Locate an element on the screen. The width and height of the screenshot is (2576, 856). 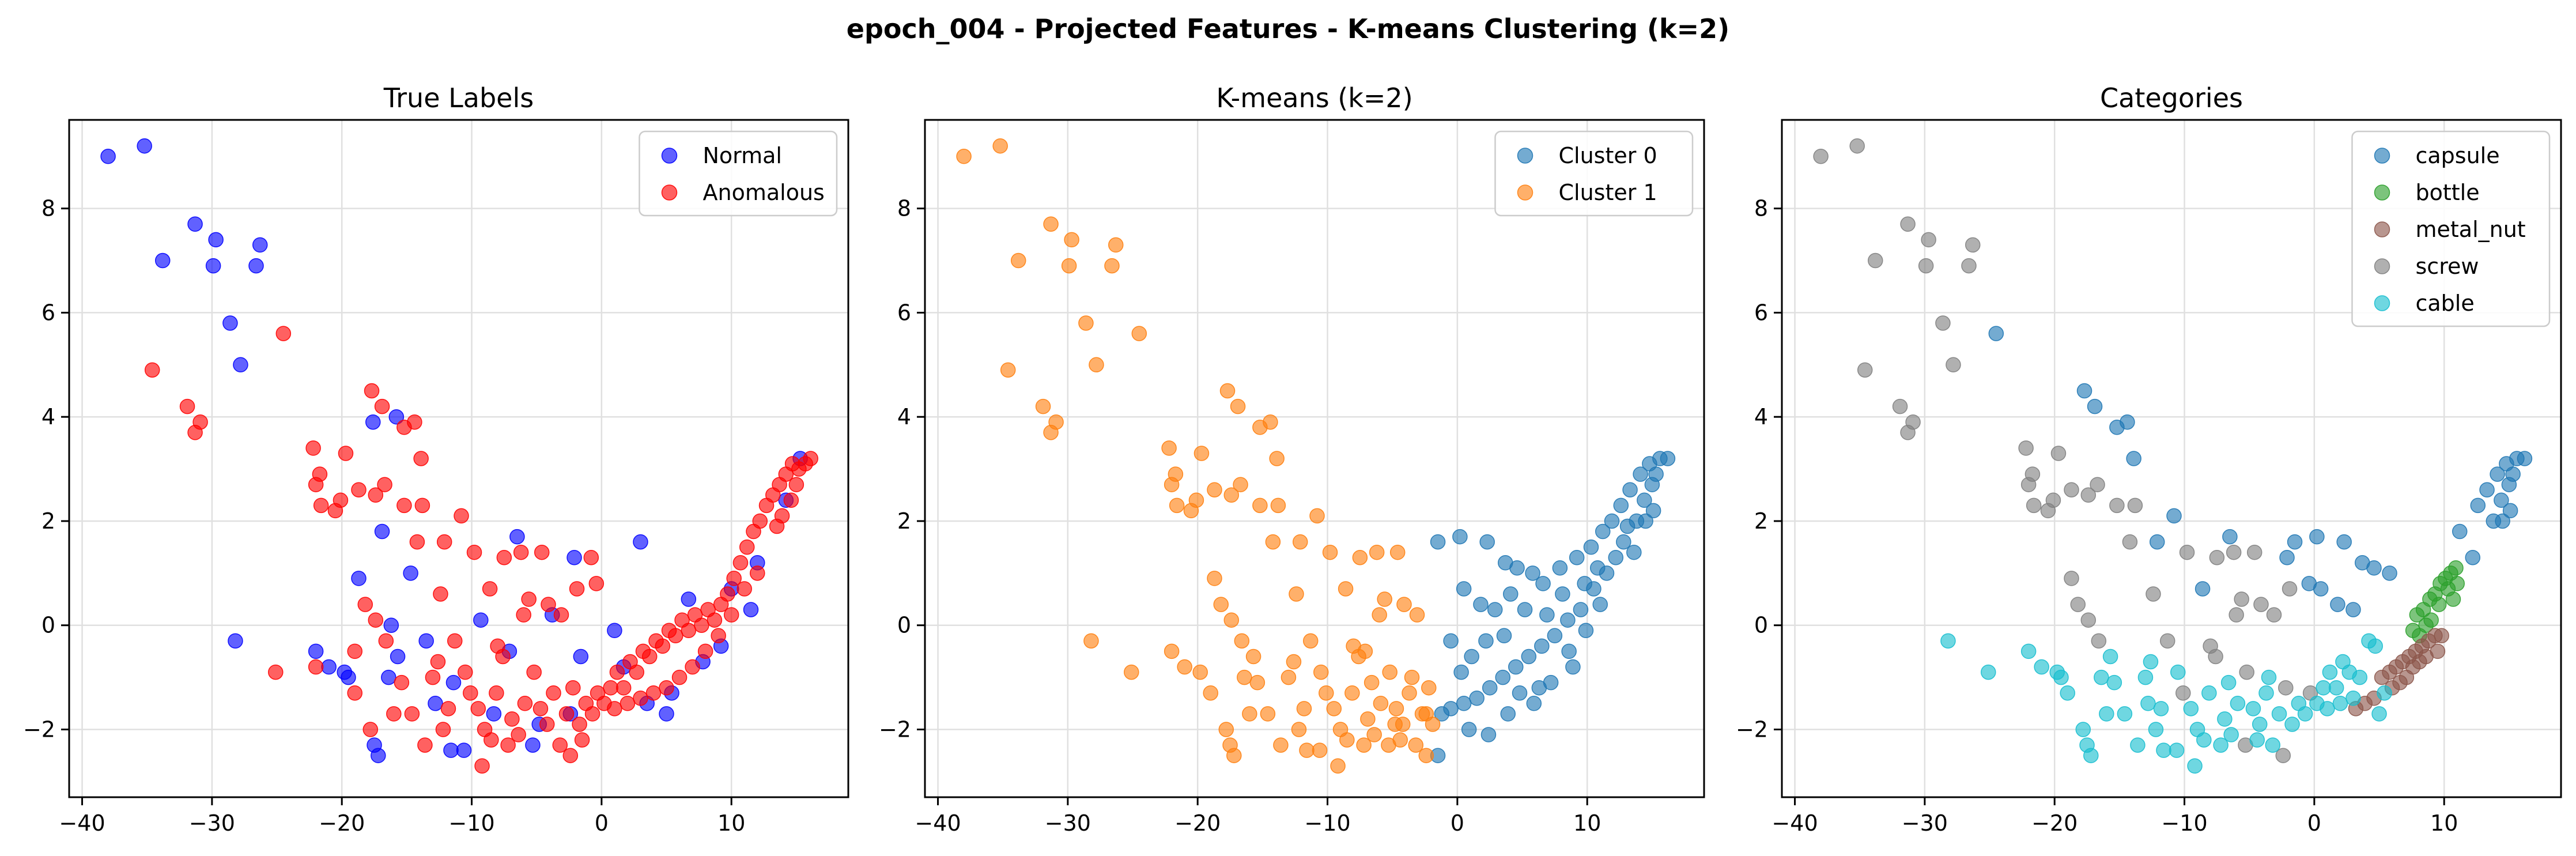
x-tick-label: −40 is located at coordinates (82, 823).